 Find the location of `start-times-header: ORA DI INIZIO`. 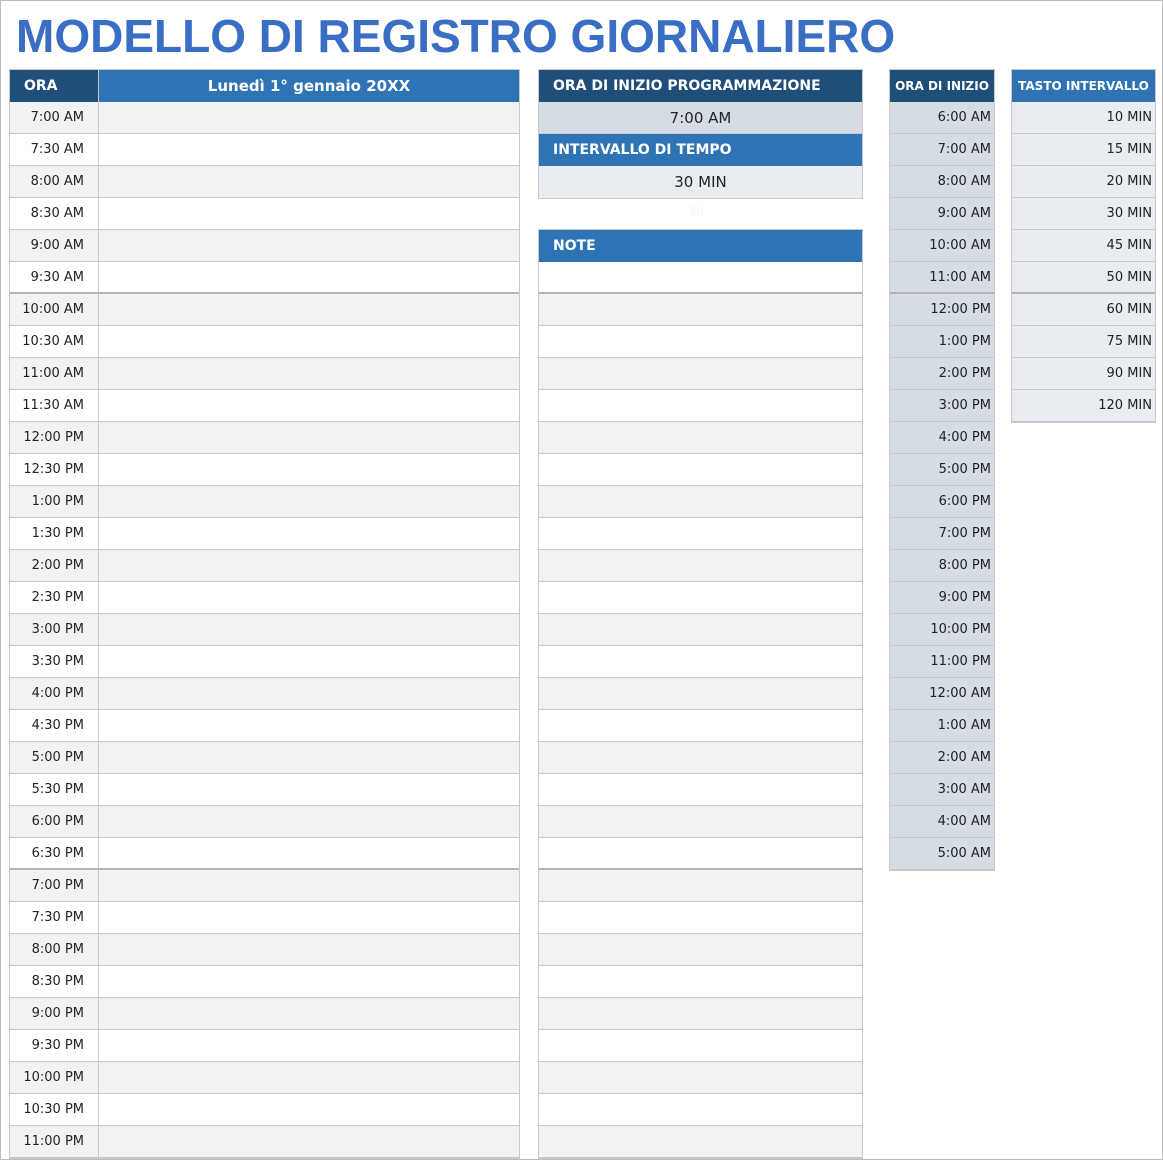

start-times-header: ORA DI INIZIO is located at coordinates (942, 86).